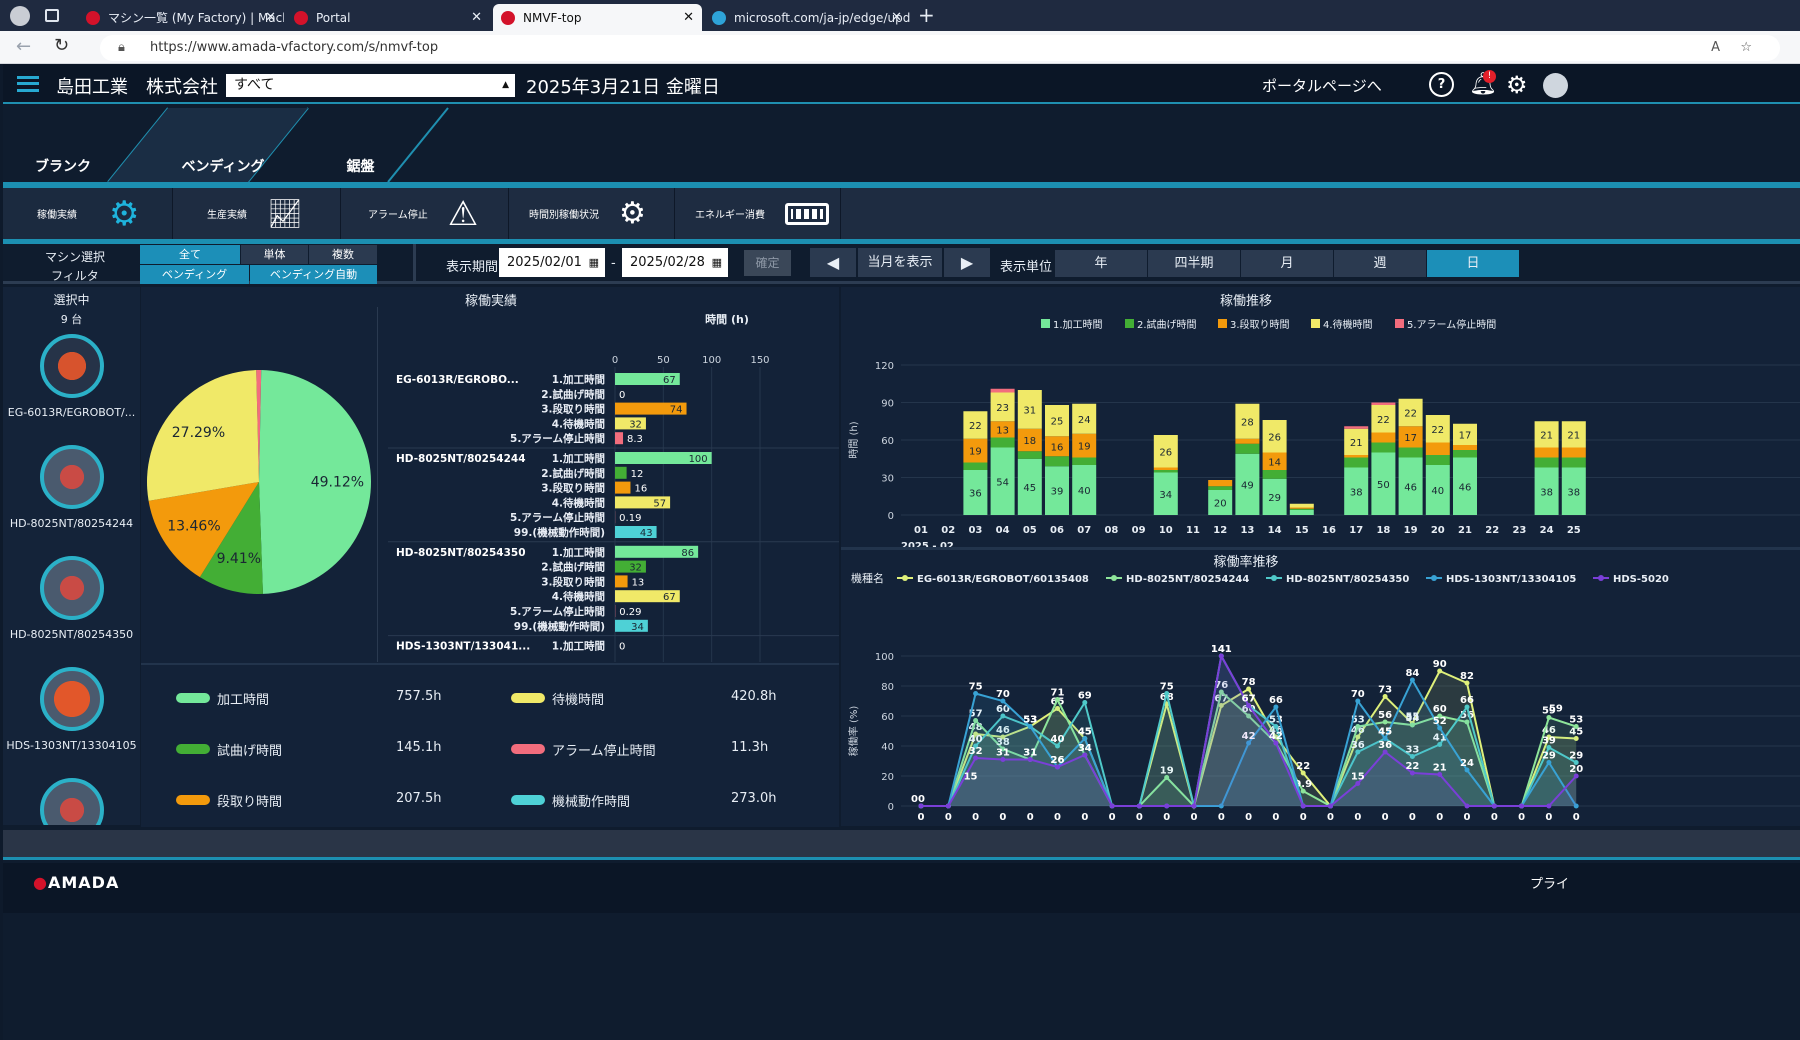 Image resolution: width=1800 pixels, height=1040 pixels. I want to click on summary-label: 試曲げ時間, so click(250, 751).